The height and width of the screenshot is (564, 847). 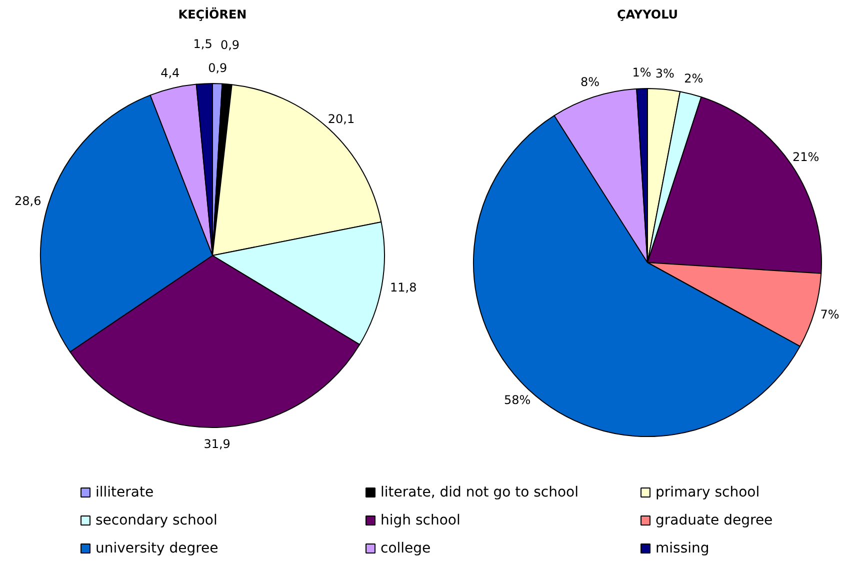 What do you see at coordinates (708, 492) in the screenshot?
I see `legend-label: primary school` at bounding box center [708, 492].